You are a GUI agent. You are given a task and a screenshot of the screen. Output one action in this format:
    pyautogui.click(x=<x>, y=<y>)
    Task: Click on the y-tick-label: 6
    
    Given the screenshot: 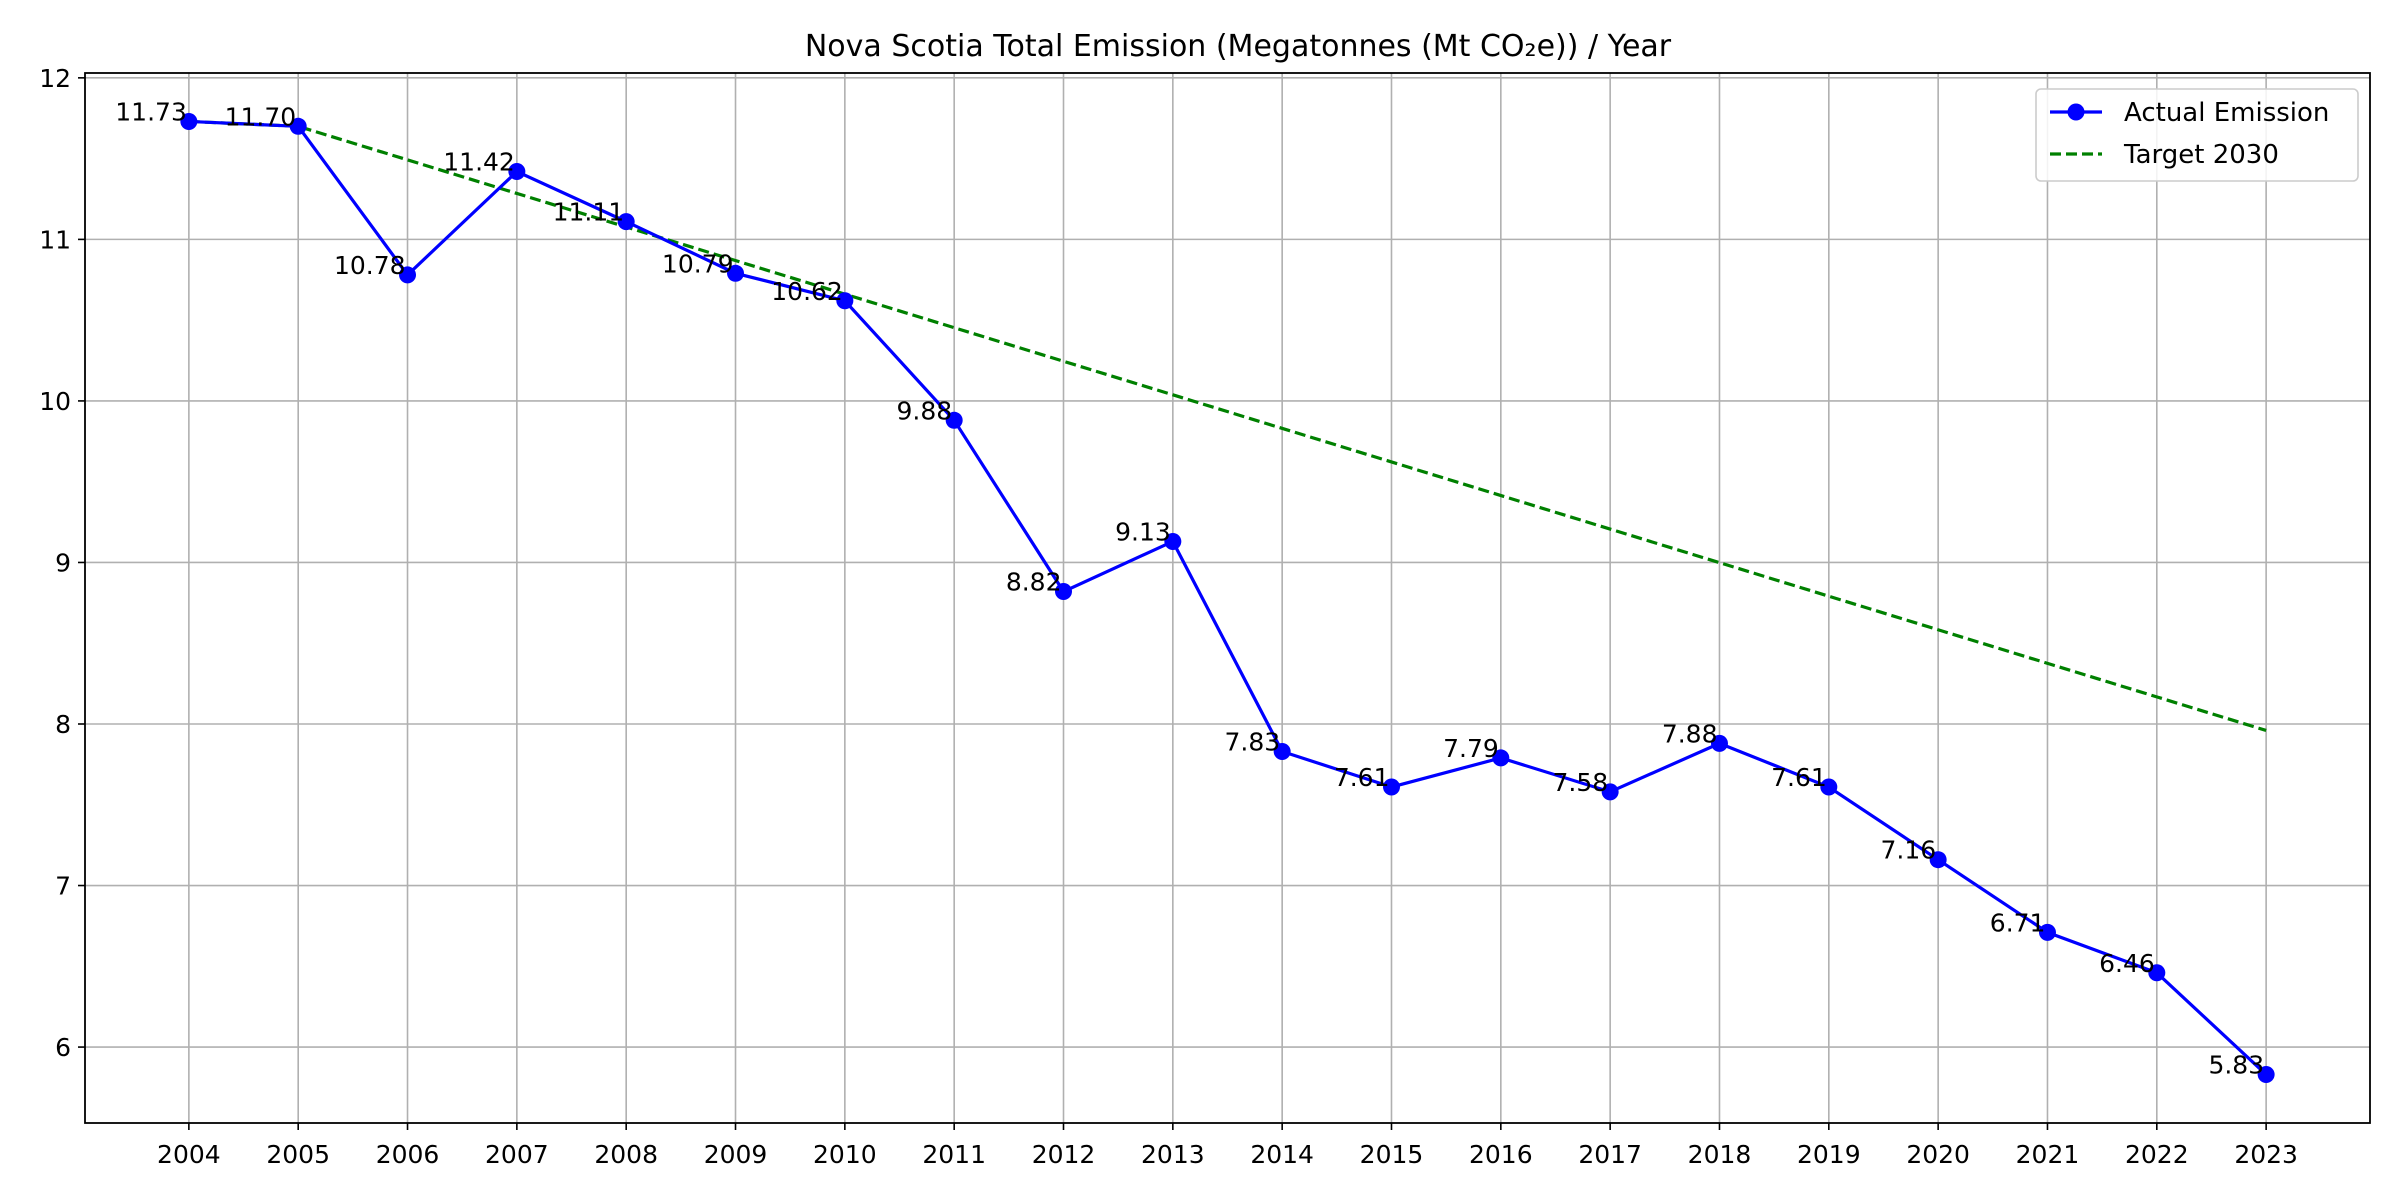 What is the action you would take?
    pyautogui.click(x=63, y=1047)
    